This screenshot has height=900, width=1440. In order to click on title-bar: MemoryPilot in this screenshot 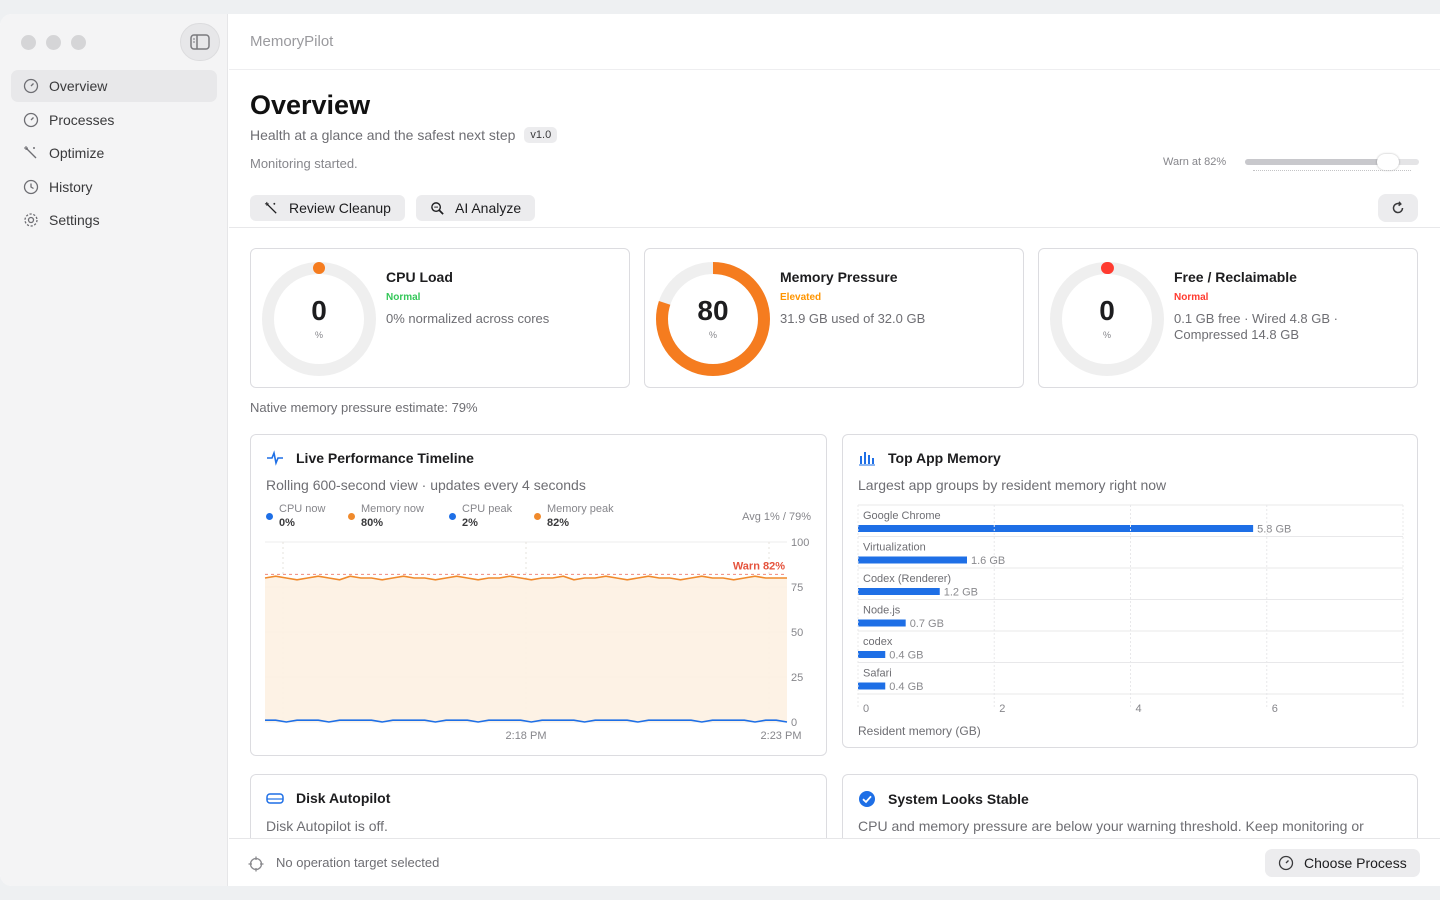, I will do `click(834, 42)`.